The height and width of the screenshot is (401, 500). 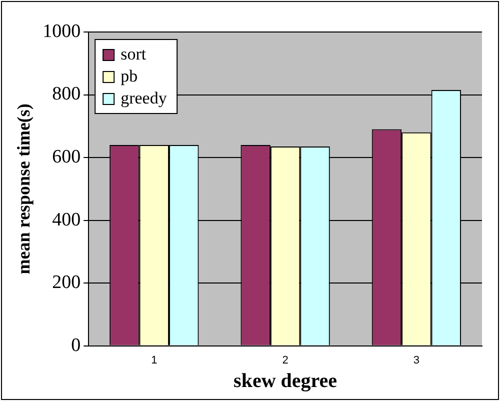 I want to click on y-tick-label: 0, so click(x=76, y=345).